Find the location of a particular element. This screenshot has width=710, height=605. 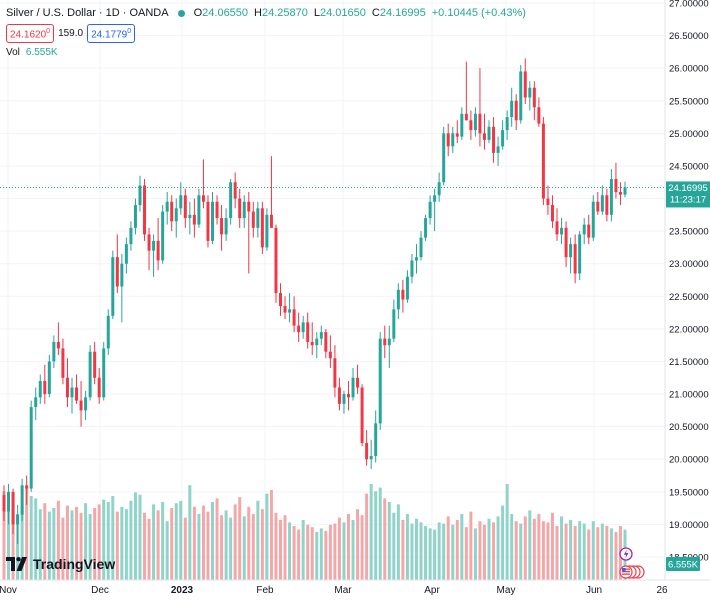

volume-label: Vol is located at coordinates (13, 53).